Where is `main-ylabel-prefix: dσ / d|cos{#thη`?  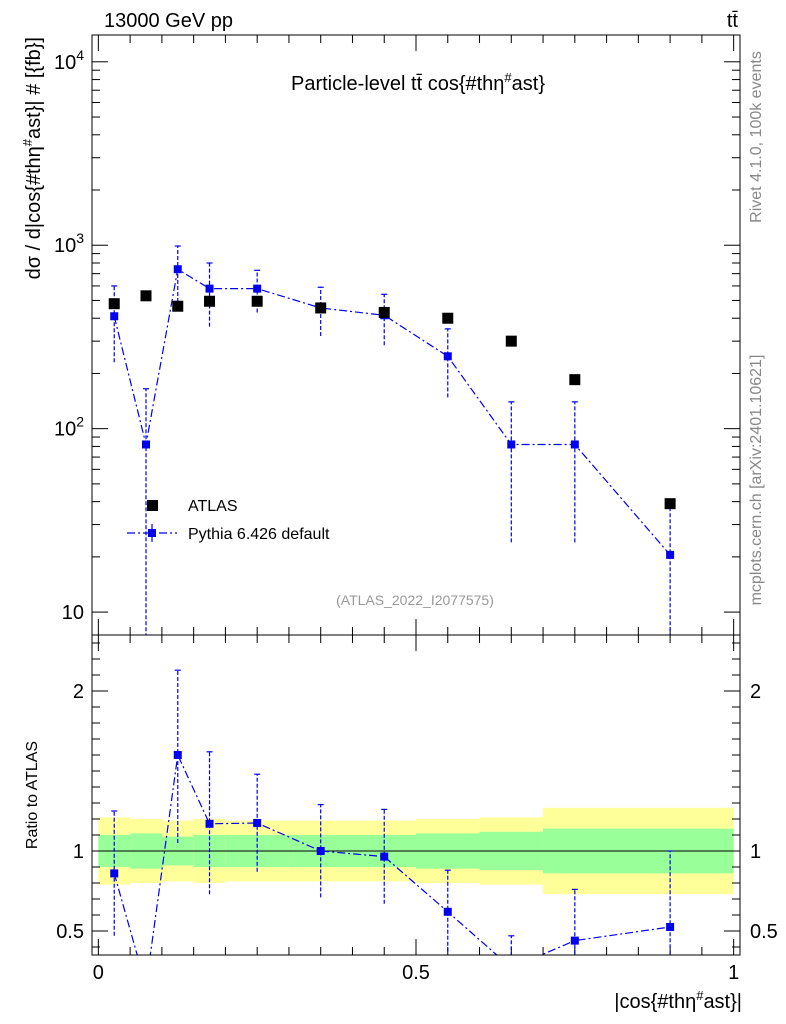
main-ylabel-prefix: dσ / d|cos{#thη is located at coordinates (34, 212).